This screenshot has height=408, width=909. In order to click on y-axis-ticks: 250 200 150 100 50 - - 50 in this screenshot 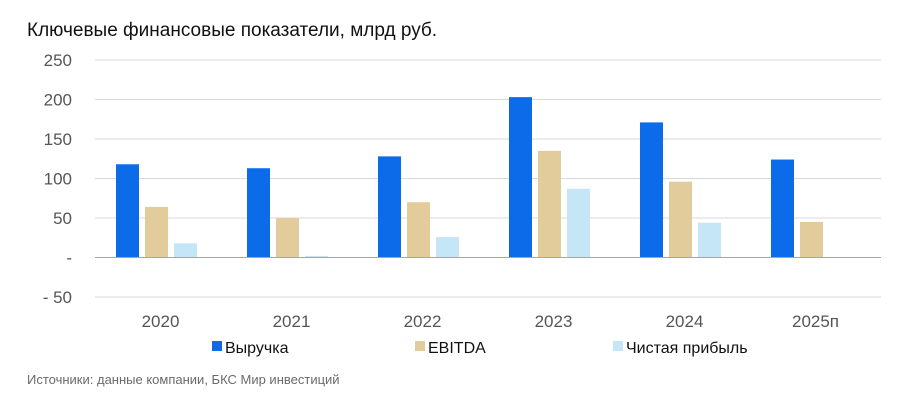, I will do `click(57, 179)`.